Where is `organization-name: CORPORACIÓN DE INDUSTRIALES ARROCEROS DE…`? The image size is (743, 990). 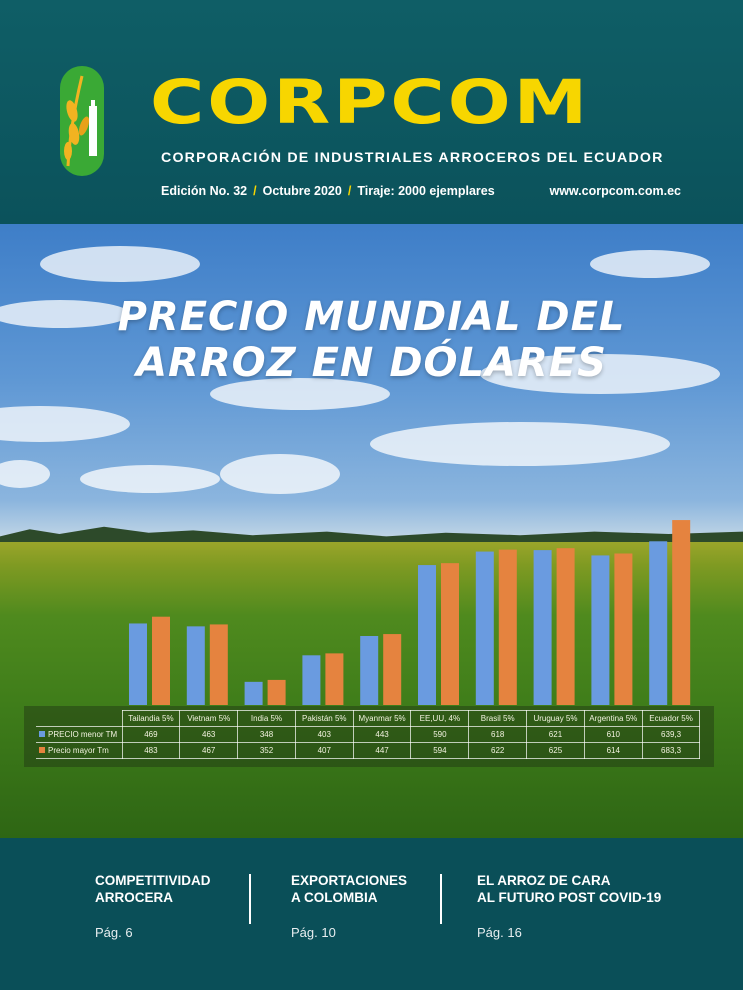 organization-name: CORPORACIÓN DE INDUSTRIALES ARROCEROS DE… is located at coordinates (412, 158).